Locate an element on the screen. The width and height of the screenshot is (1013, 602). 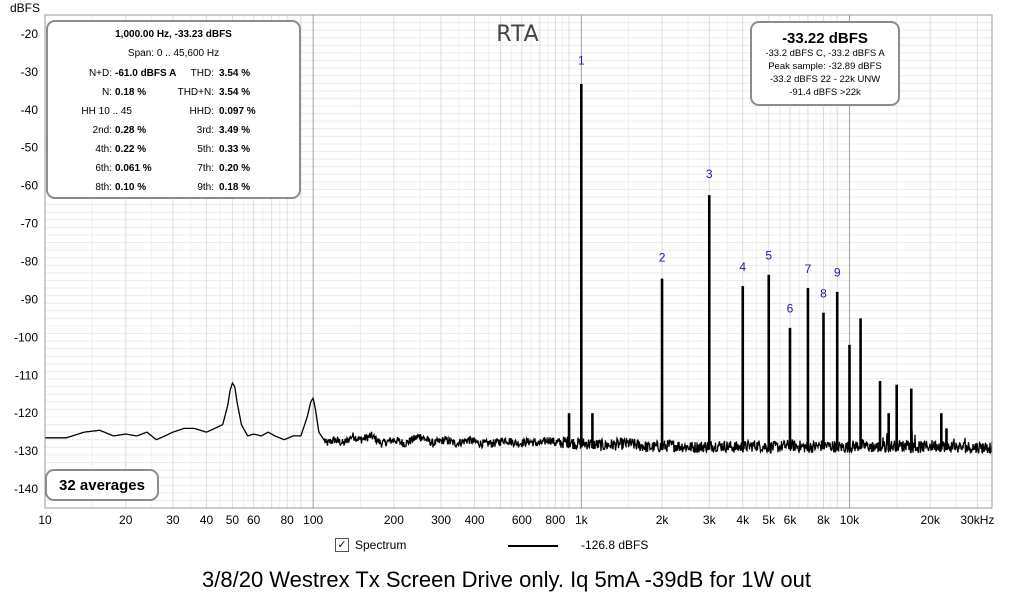
level-main-readout: -33.22 dBFS is located at coordinates (825, 38).